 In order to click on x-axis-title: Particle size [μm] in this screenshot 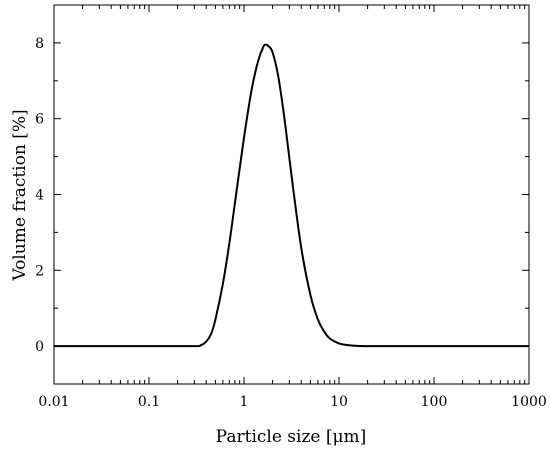, I will do `click(291, 437)`.